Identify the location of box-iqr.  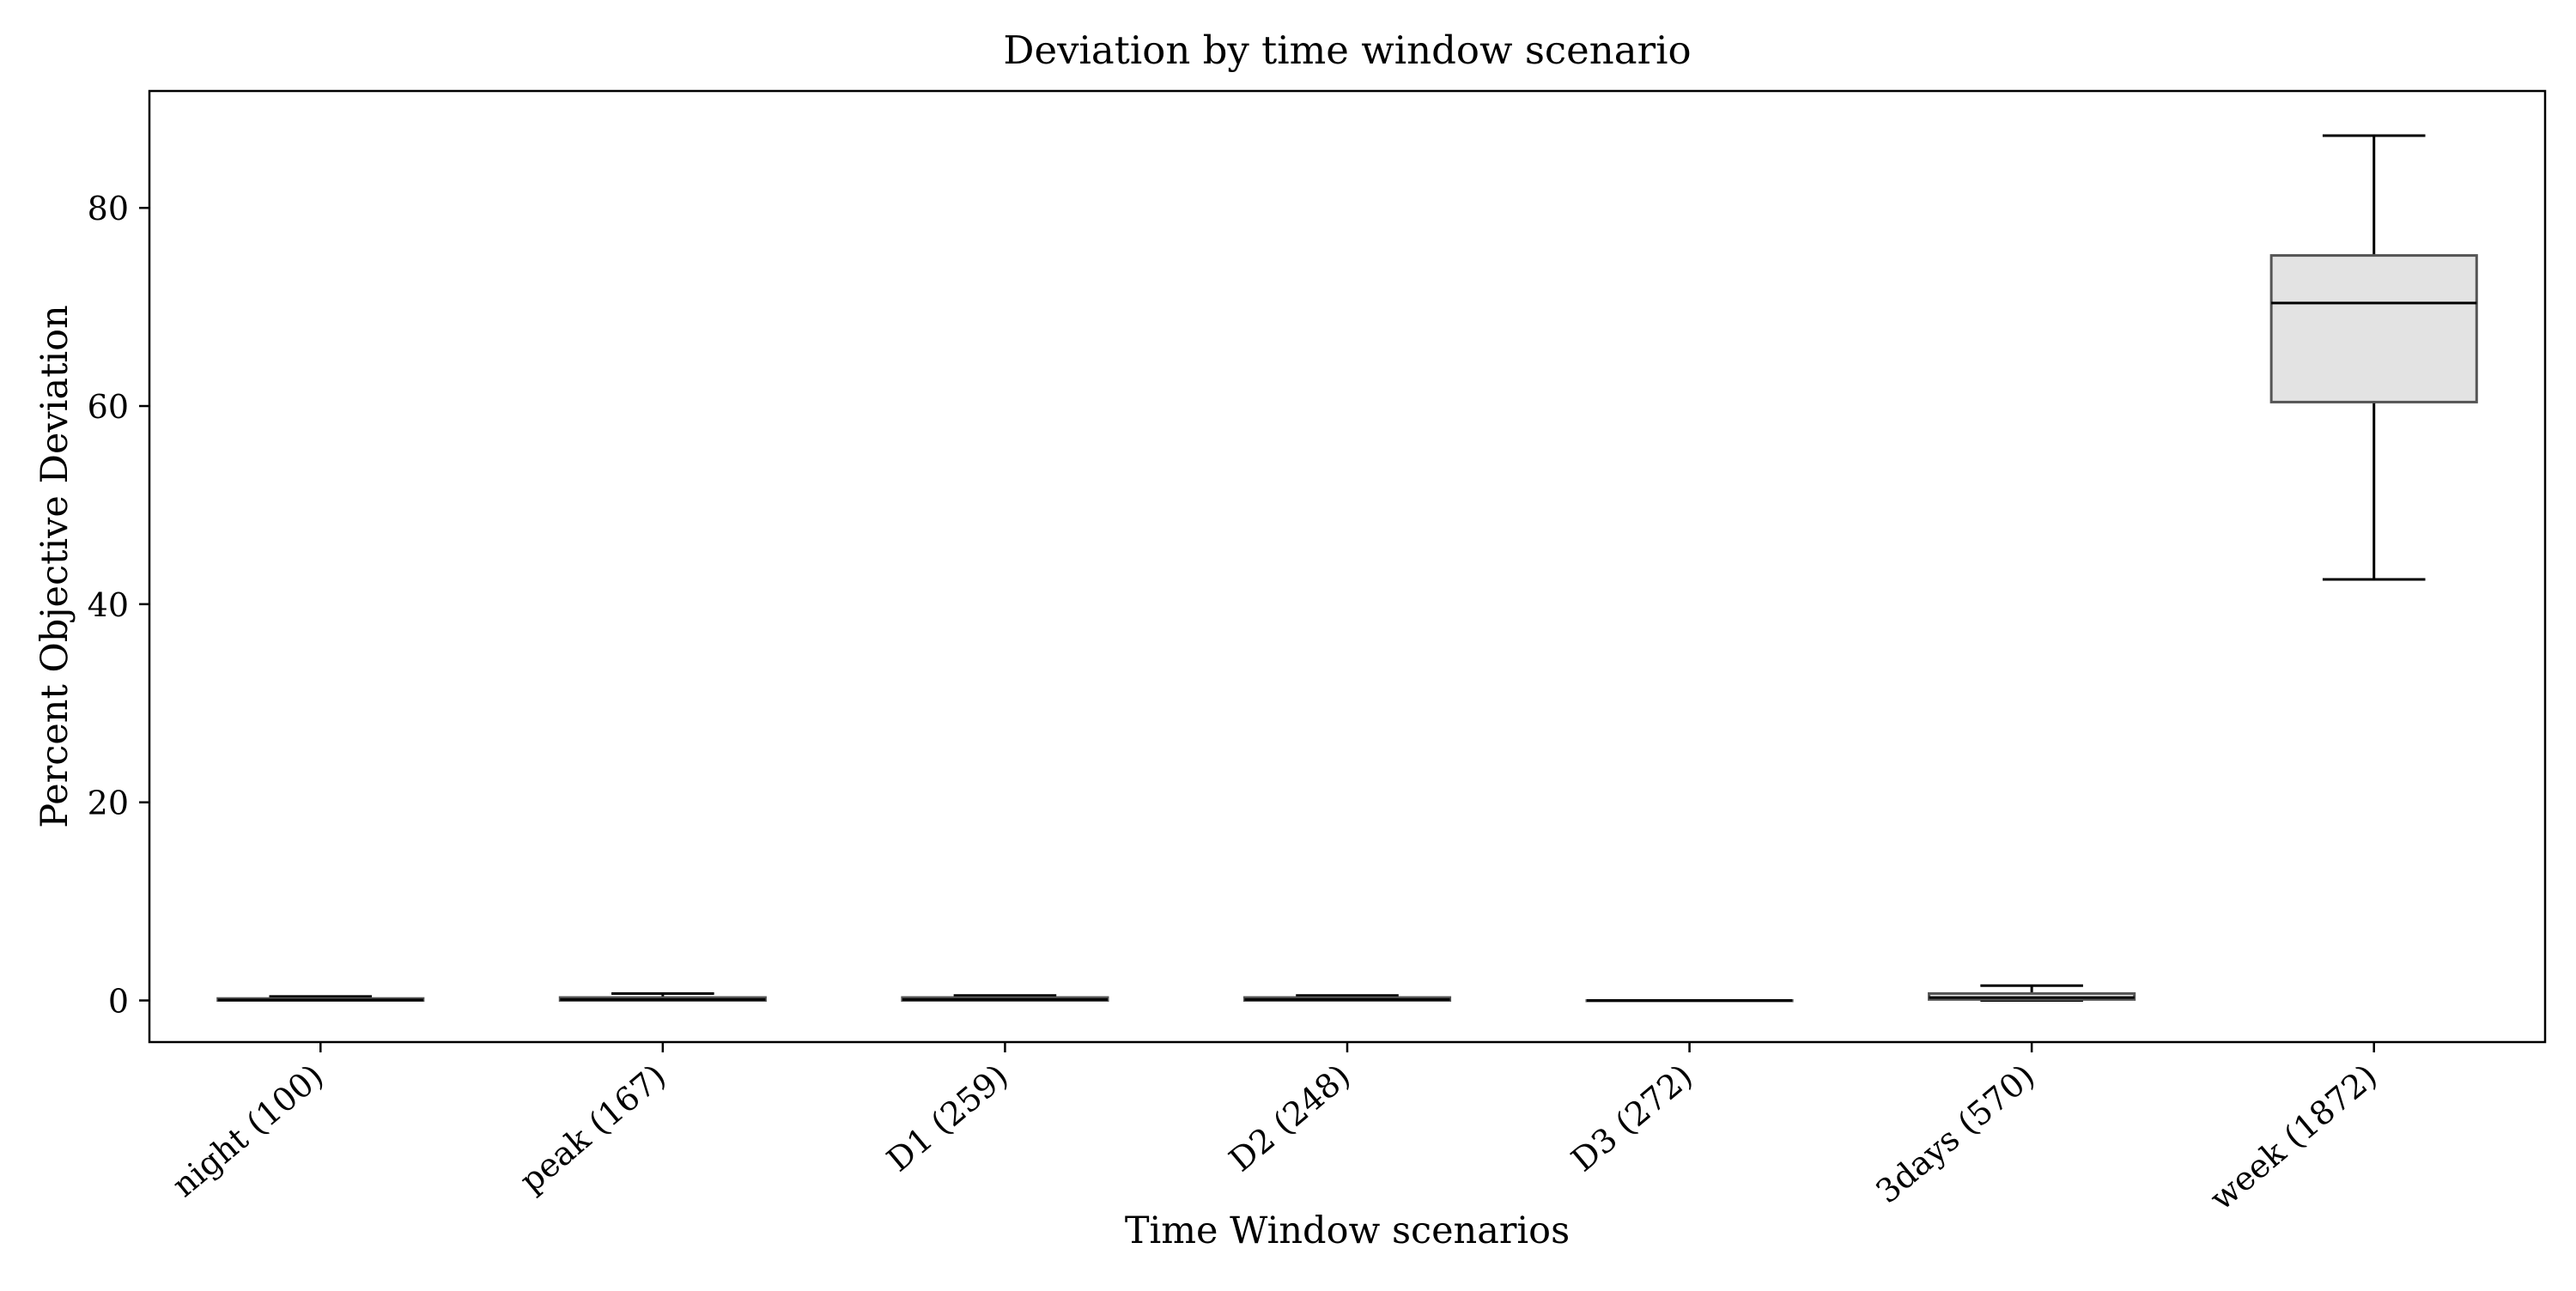
(2374, 328).